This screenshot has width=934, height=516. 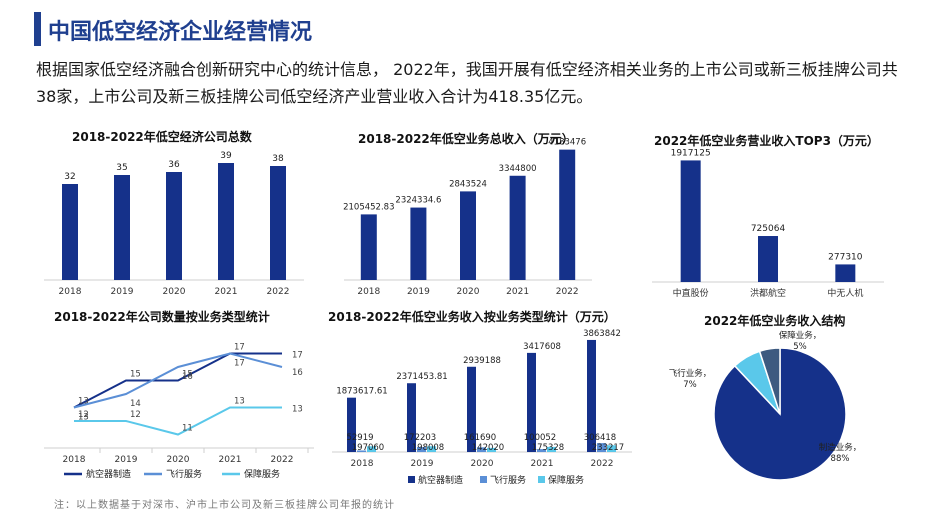 What do you see at coordinates (69, 177) in the screenshot?
I see `bar-label-0: 32` at bounding box center [69, 177].